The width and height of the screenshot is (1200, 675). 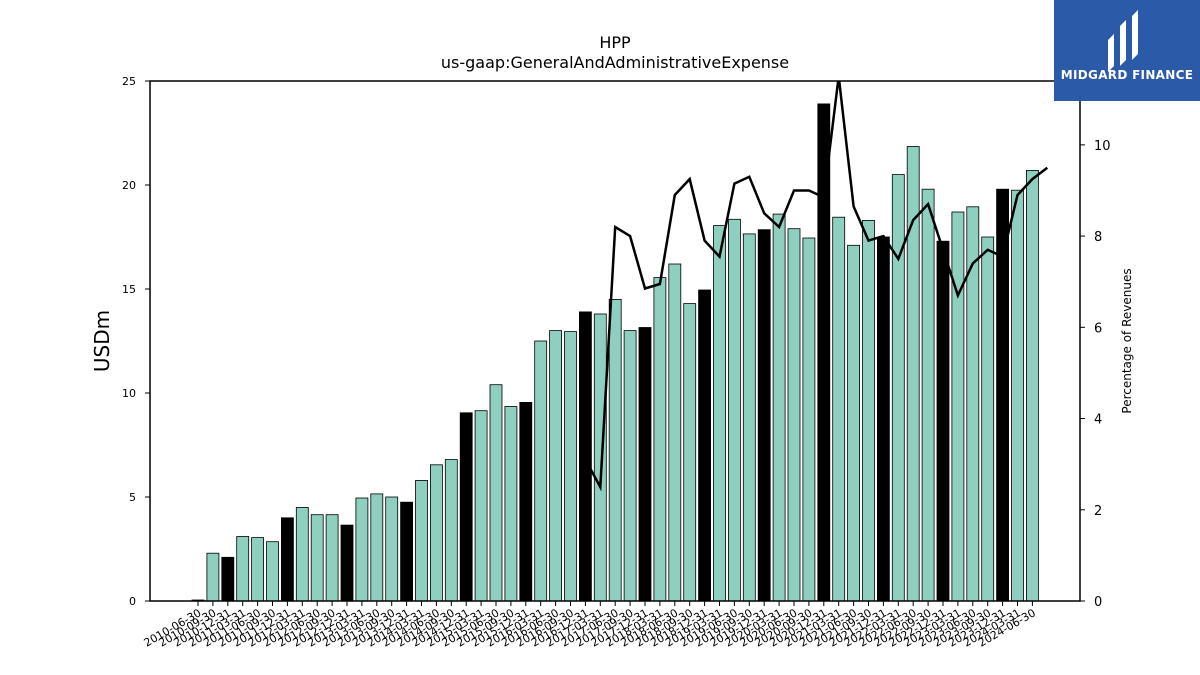 I want to click on y-axis-label-left: USDm, so click(x=102, y=341).